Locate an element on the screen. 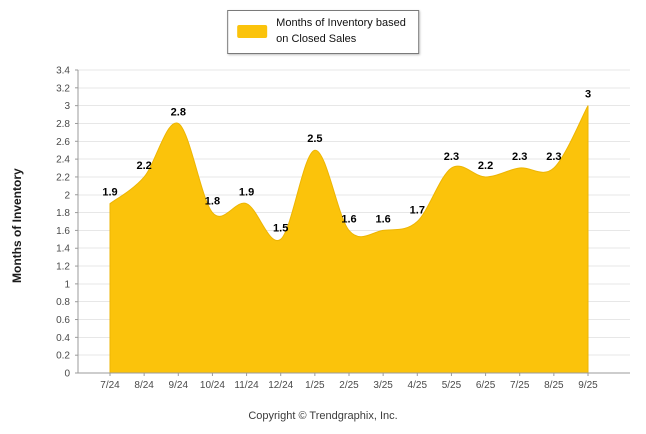  data-label: 3 is located at coordinates (588, 95).